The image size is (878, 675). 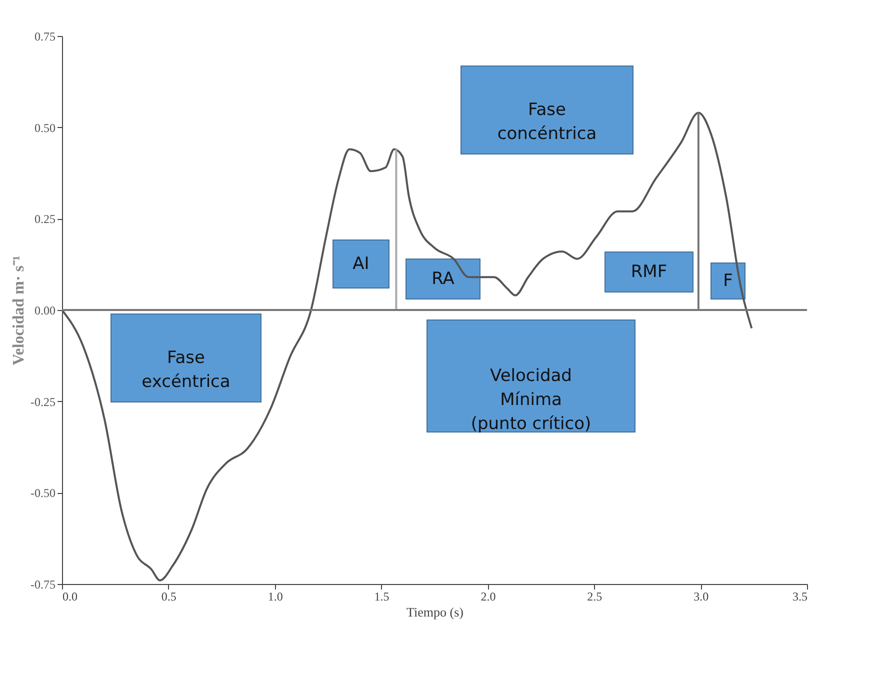 What do you see at coordinates (443, 279) in the screenshot?
I see `annotation: RA` at bounding box center [443, 279].